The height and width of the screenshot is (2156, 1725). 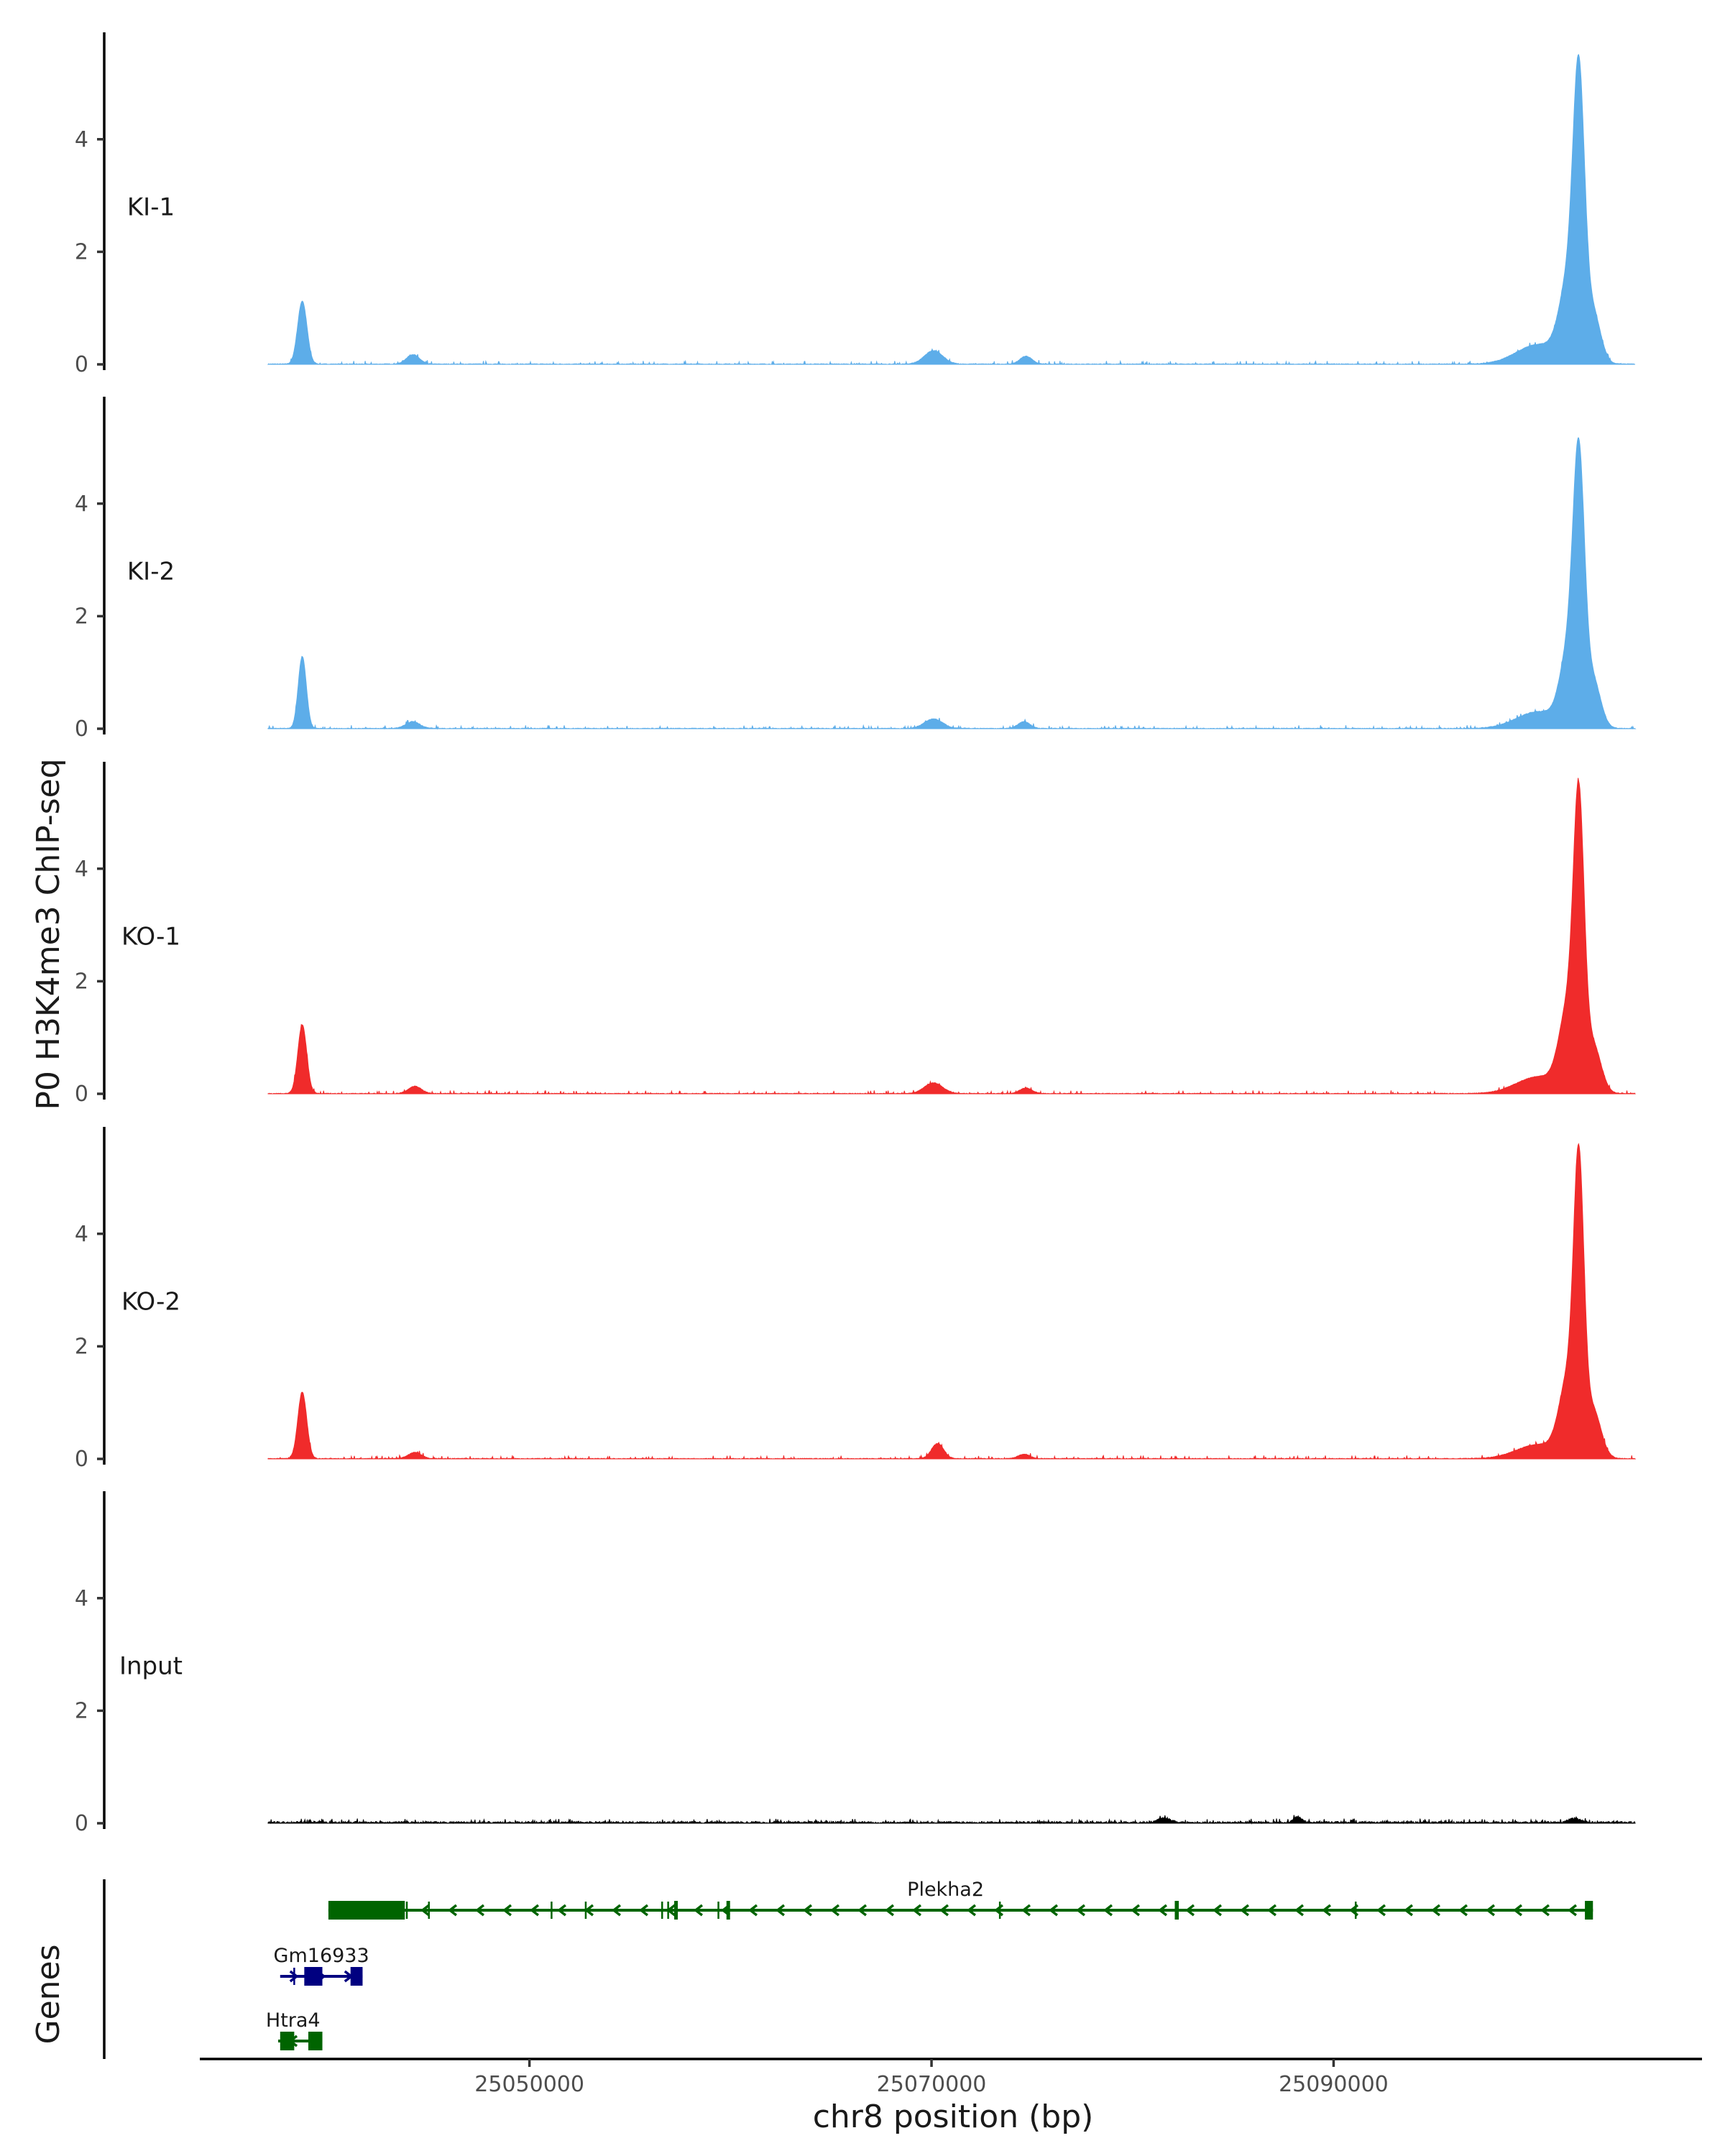 I want to click on track-input: 0 2 4 Input, so click(x=855, y=1664).